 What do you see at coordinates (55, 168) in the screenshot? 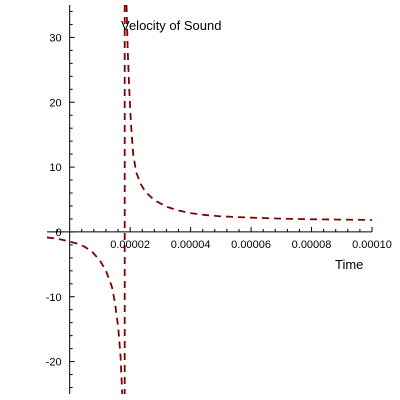
I see `y-tick-label: 10` at bounding box center [55, 168].